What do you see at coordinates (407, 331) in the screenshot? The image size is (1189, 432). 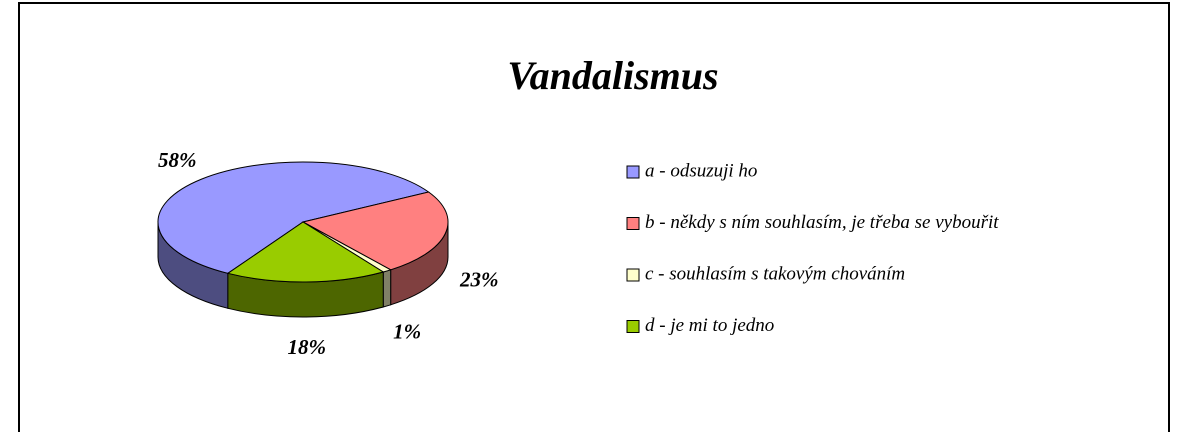 I see `data-label: 1%` at bounding box center [407, 331].